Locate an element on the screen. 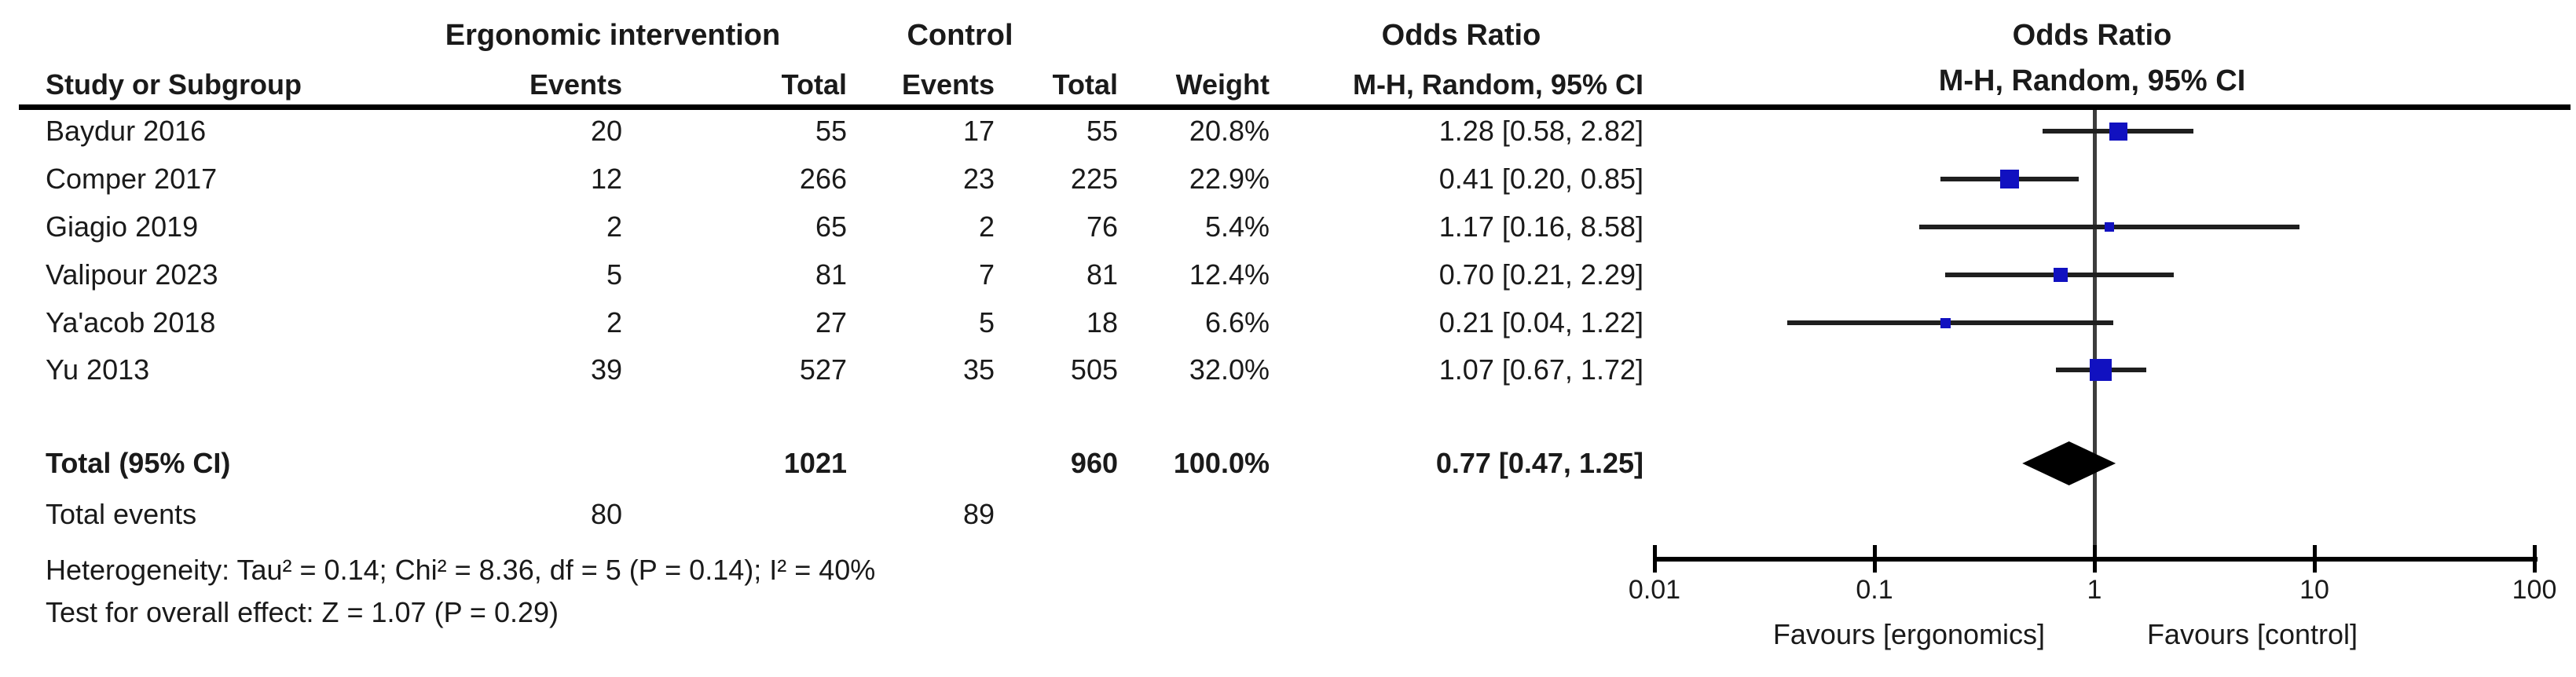 This screenshot has width=2576, height=677. events2-column-header: Events is located at coordinates (948, 84).